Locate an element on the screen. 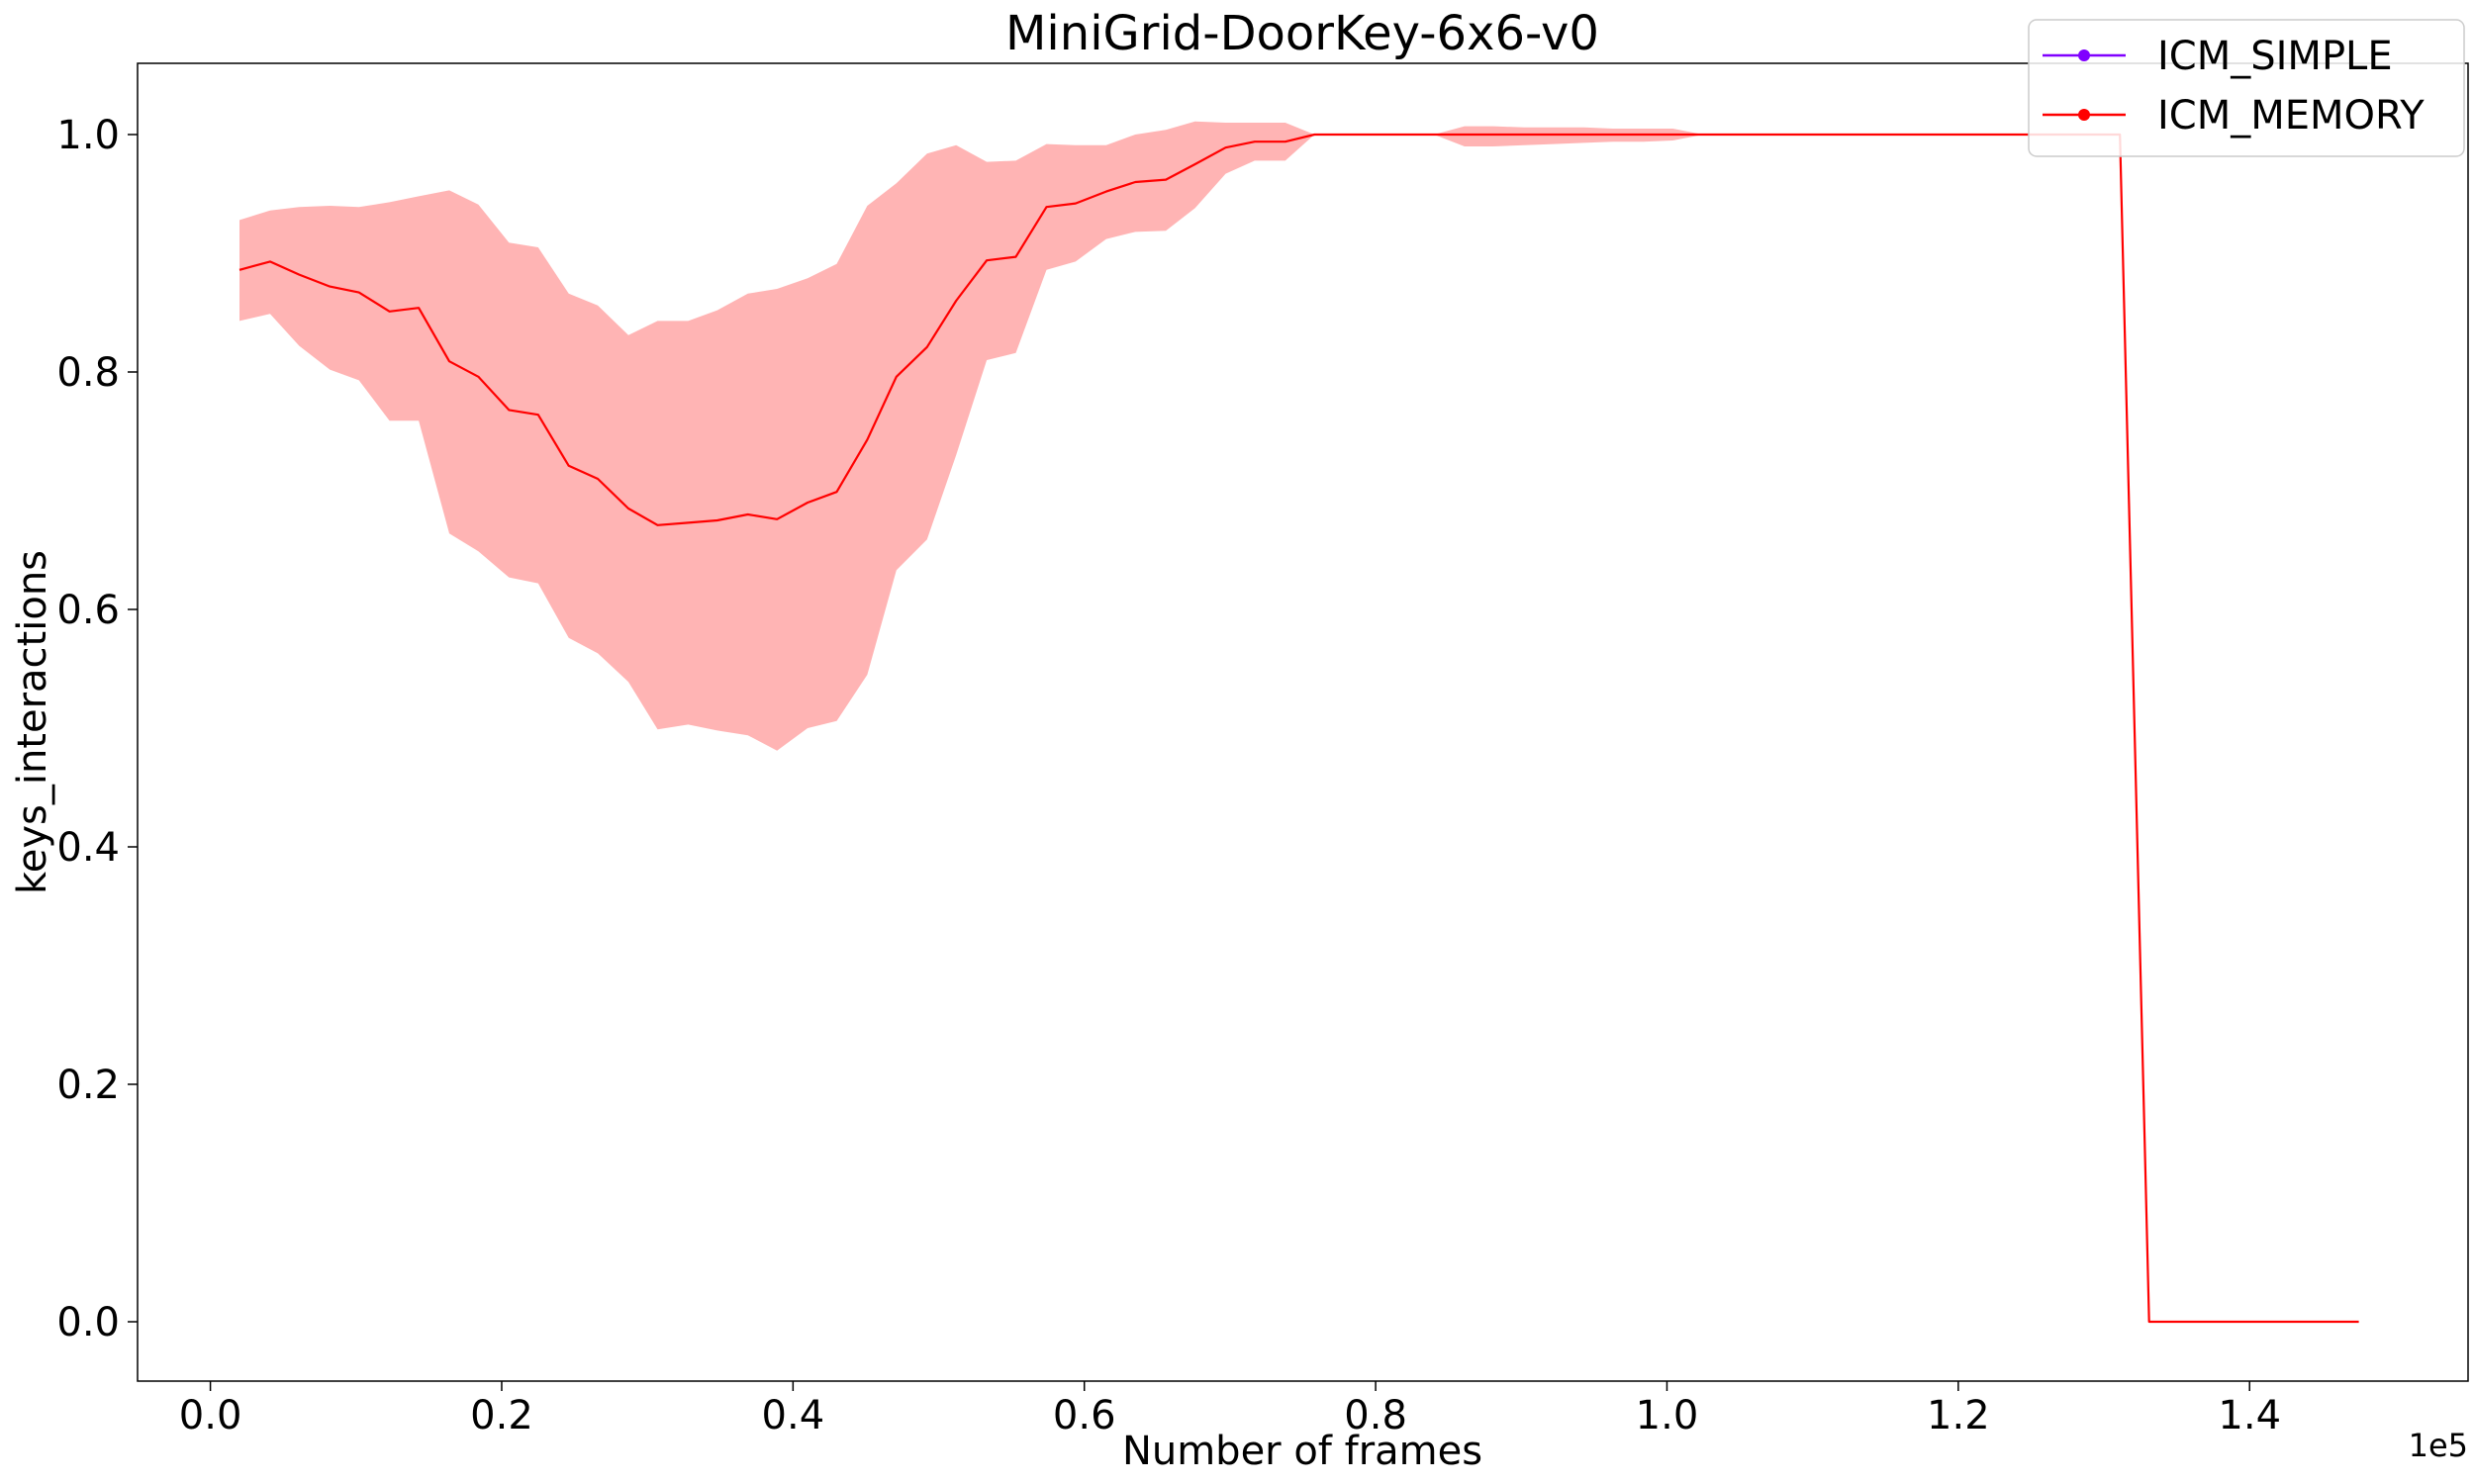 This screenshot has width=2474, height=1484. x-tick-label: 0.2 is located at coordinates (502, 1415).